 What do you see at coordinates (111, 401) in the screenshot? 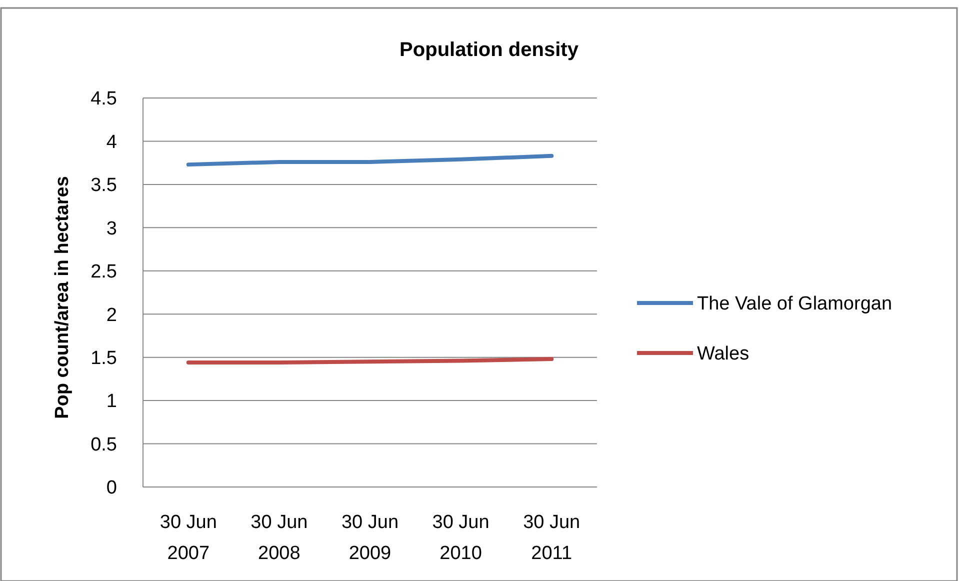
I see `y-tick-label: 1` at bounding box center [111, 401].